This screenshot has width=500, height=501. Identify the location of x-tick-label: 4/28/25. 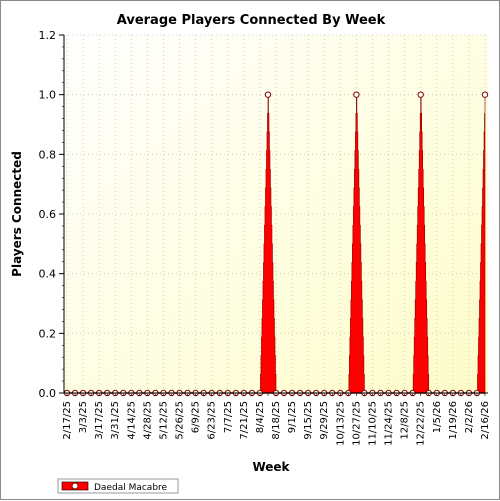
(147, 420).